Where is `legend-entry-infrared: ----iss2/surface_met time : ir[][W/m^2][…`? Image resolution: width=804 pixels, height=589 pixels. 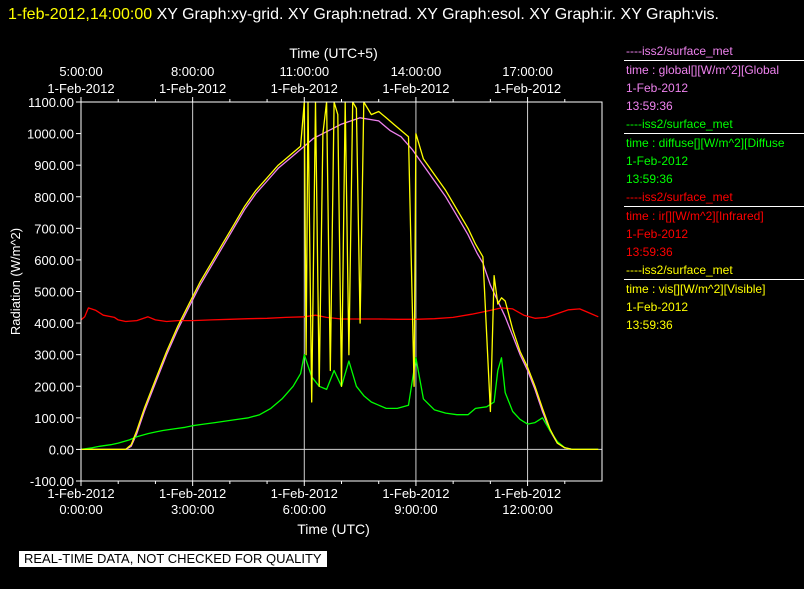
legend-entry-infrared: ----iss2/surface_met time : ir[][W/m^2][… is located at coordinates (714, 224).